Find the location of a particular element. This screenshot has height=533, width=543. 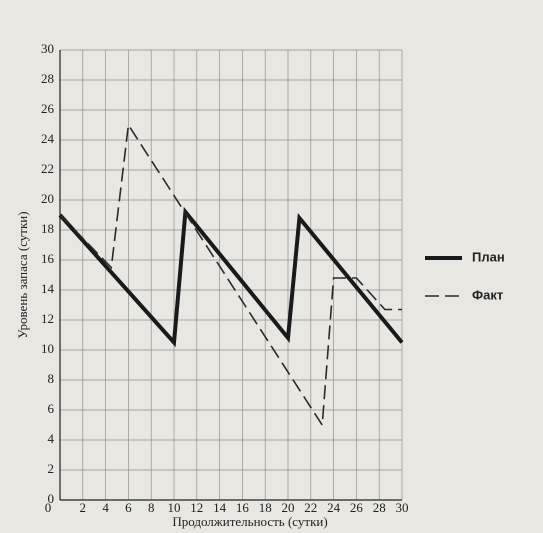

x-tick-label: 12 is located at coordinates (196, 507).